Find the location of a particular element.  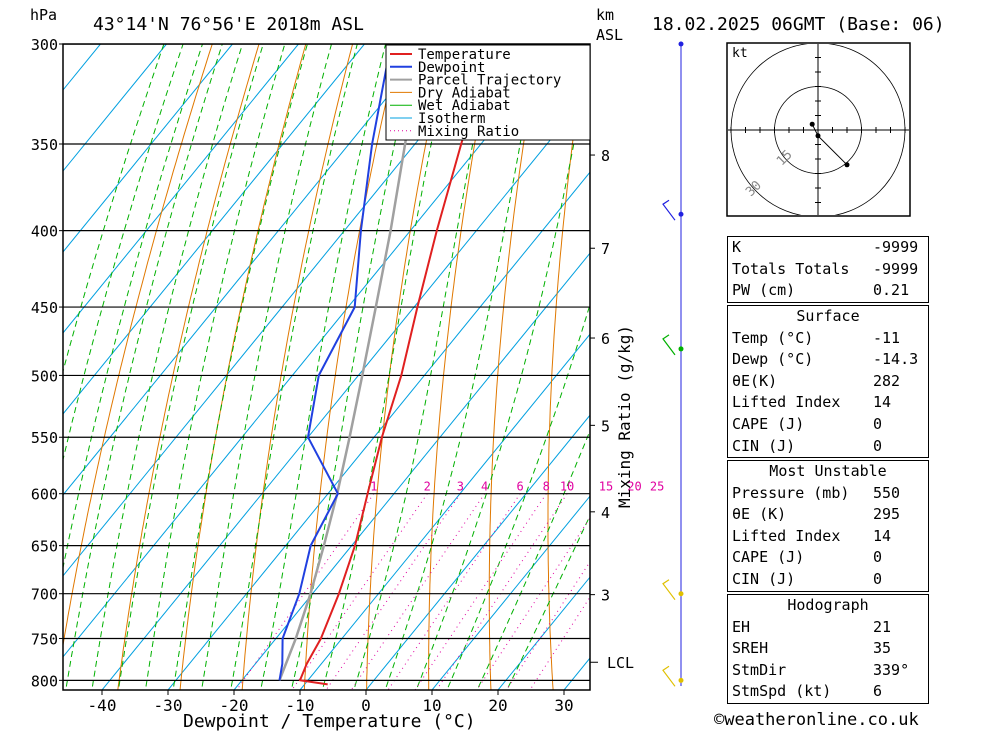

mixing-ratio-label: 2 is located at coordinates (427, 487).